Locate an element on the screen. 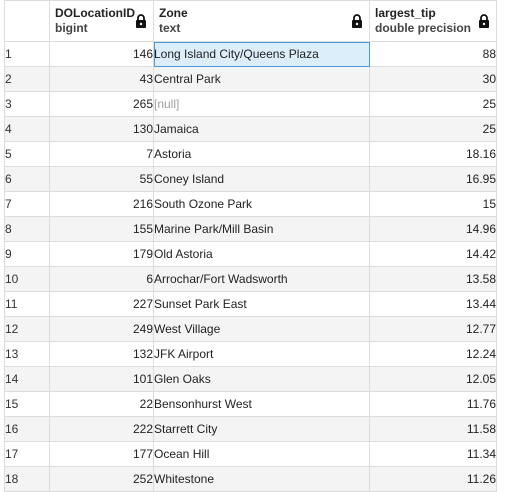 The height and width of the screenshot is (492, 508). row-number: 15 is located at coordinates (27, 404).